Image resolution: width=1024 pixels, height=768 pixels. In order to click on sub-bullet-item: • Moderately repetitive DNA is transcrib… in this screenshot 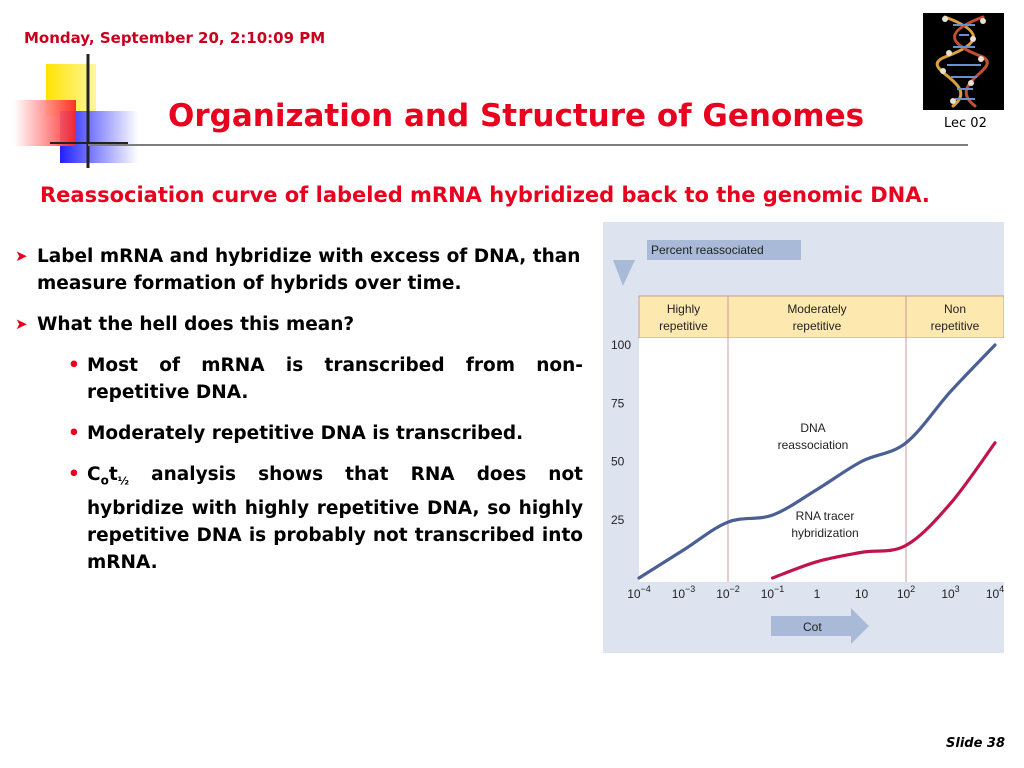, I will do `click(299, 433)`.